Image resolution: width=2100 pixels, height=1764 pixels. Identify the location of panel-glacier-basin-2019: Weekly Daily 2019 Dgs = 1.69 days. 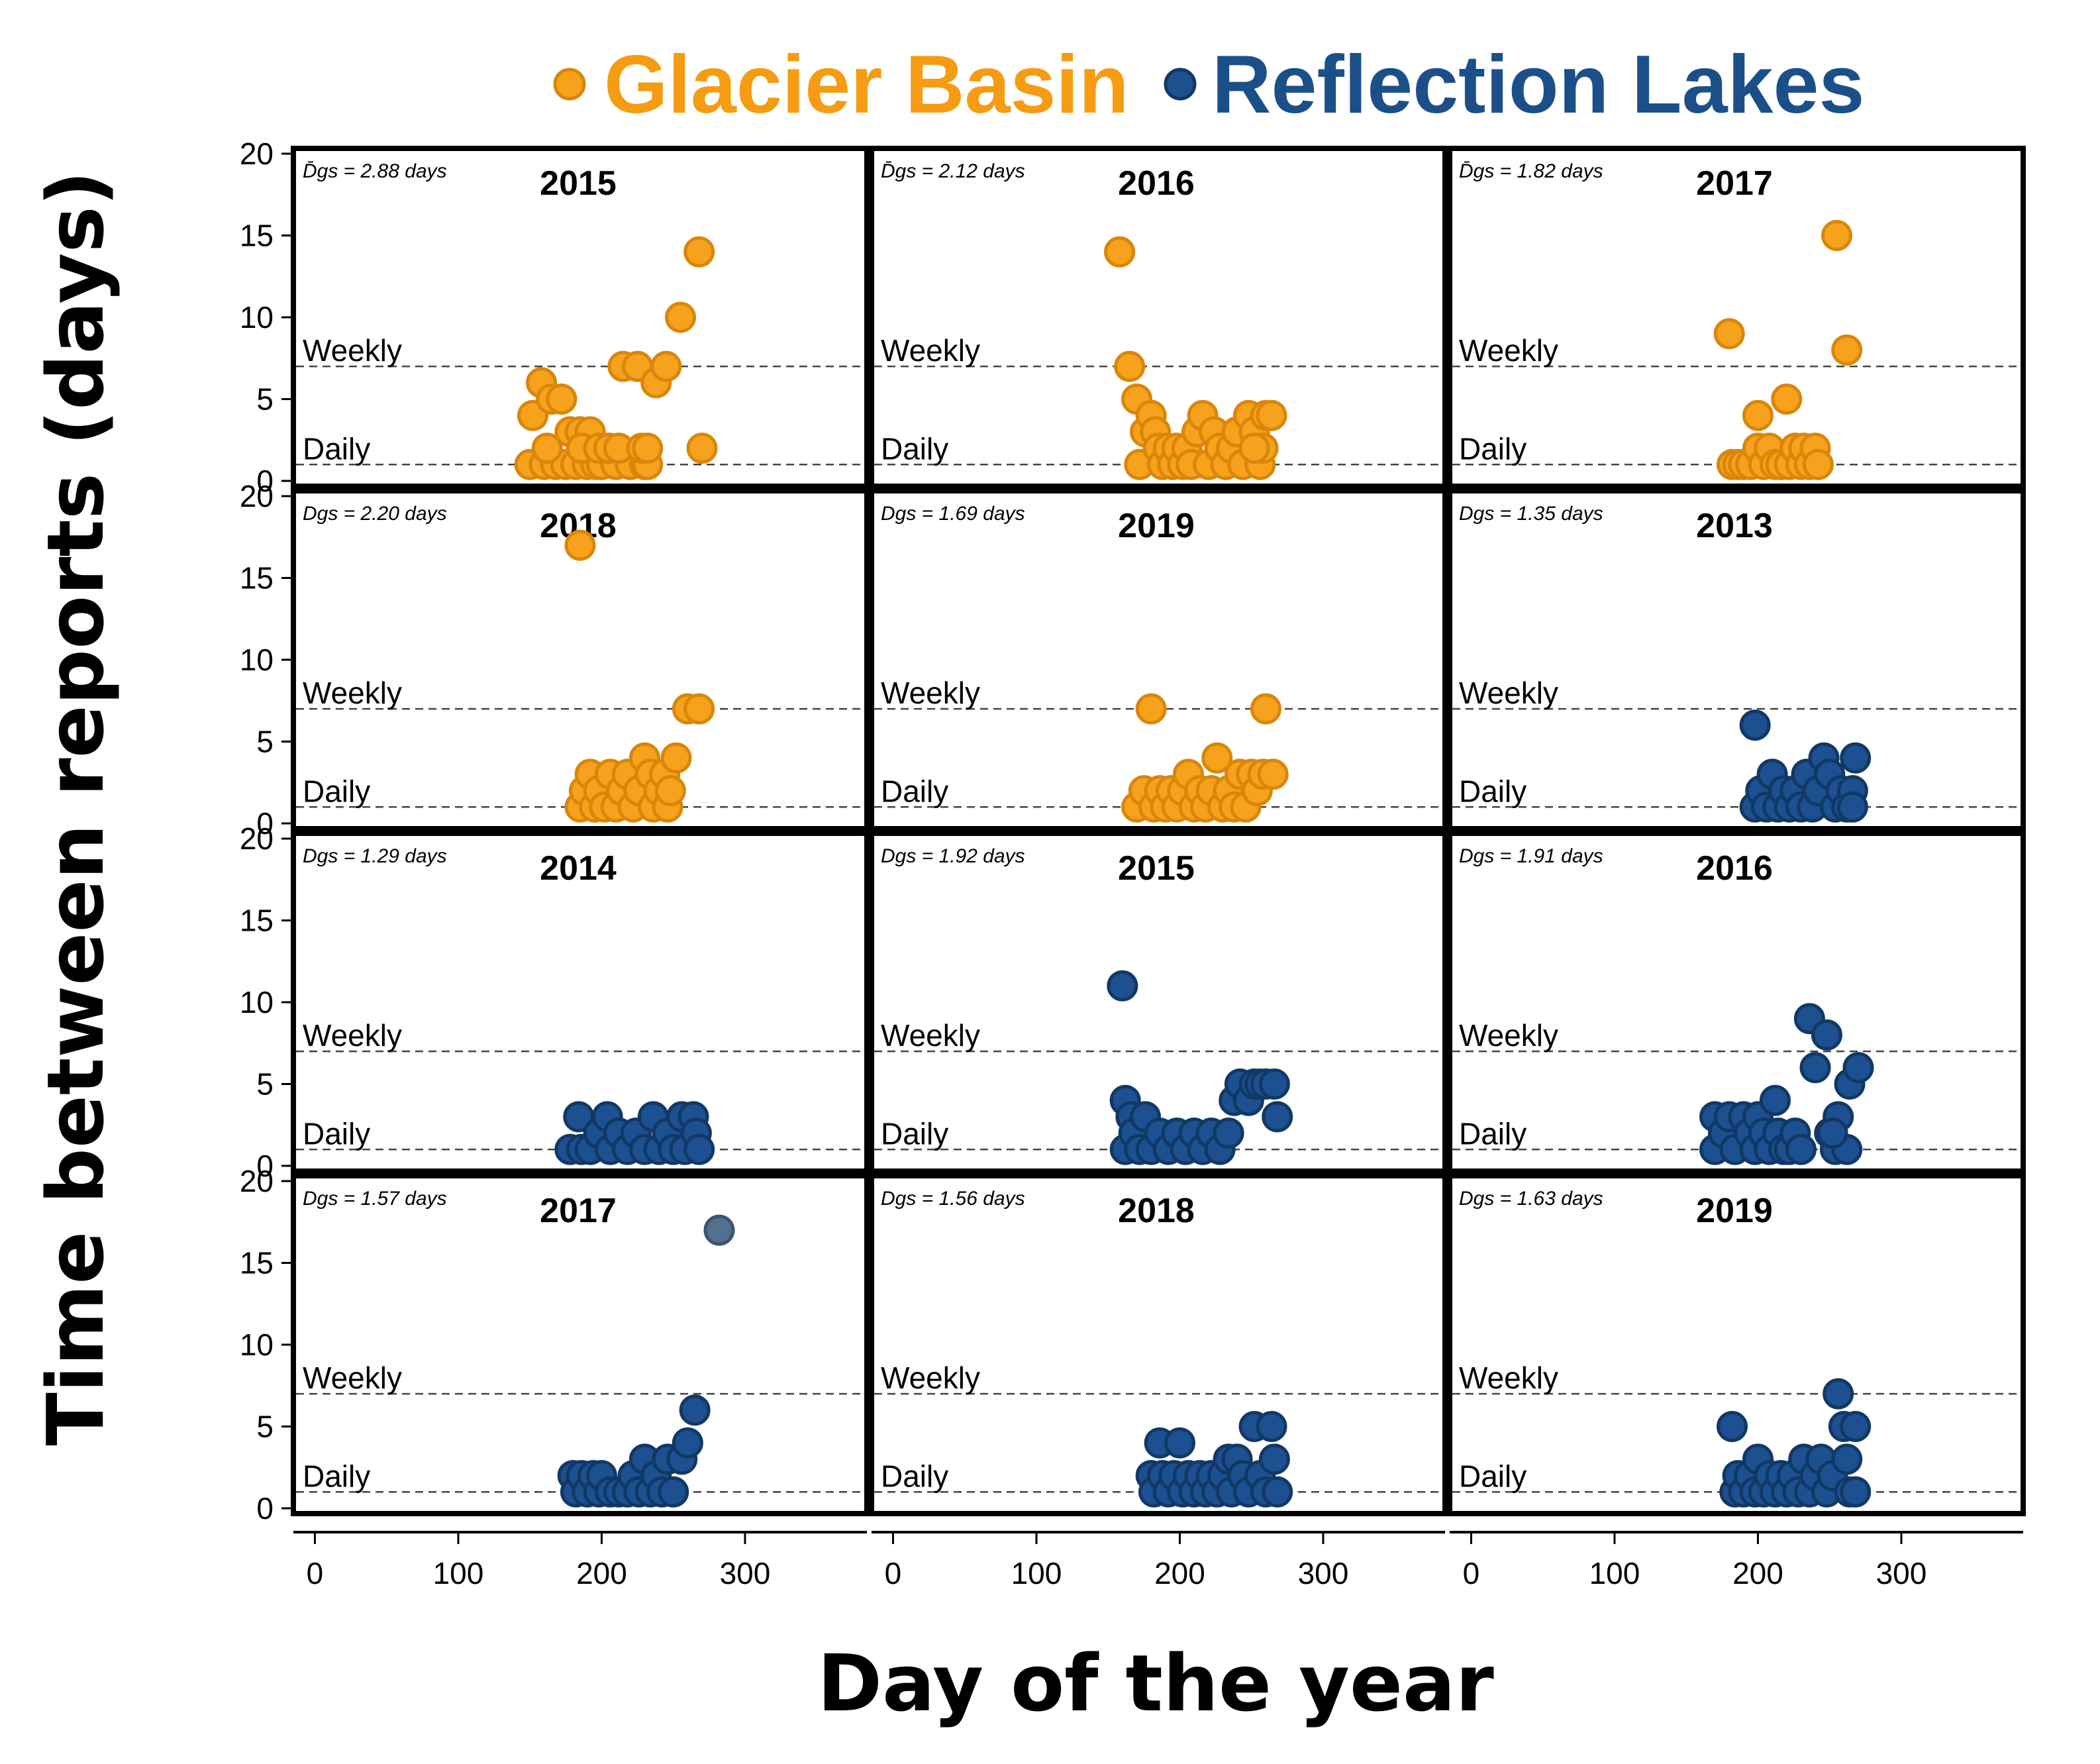
(1159, 659).